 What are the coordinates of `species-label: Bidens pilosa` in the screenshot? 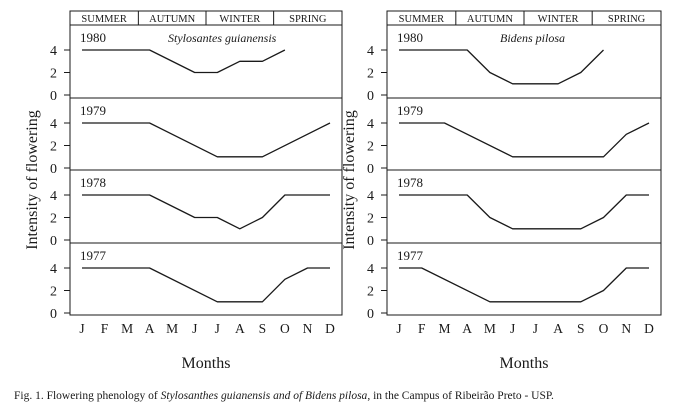 It's located at (532, 38).